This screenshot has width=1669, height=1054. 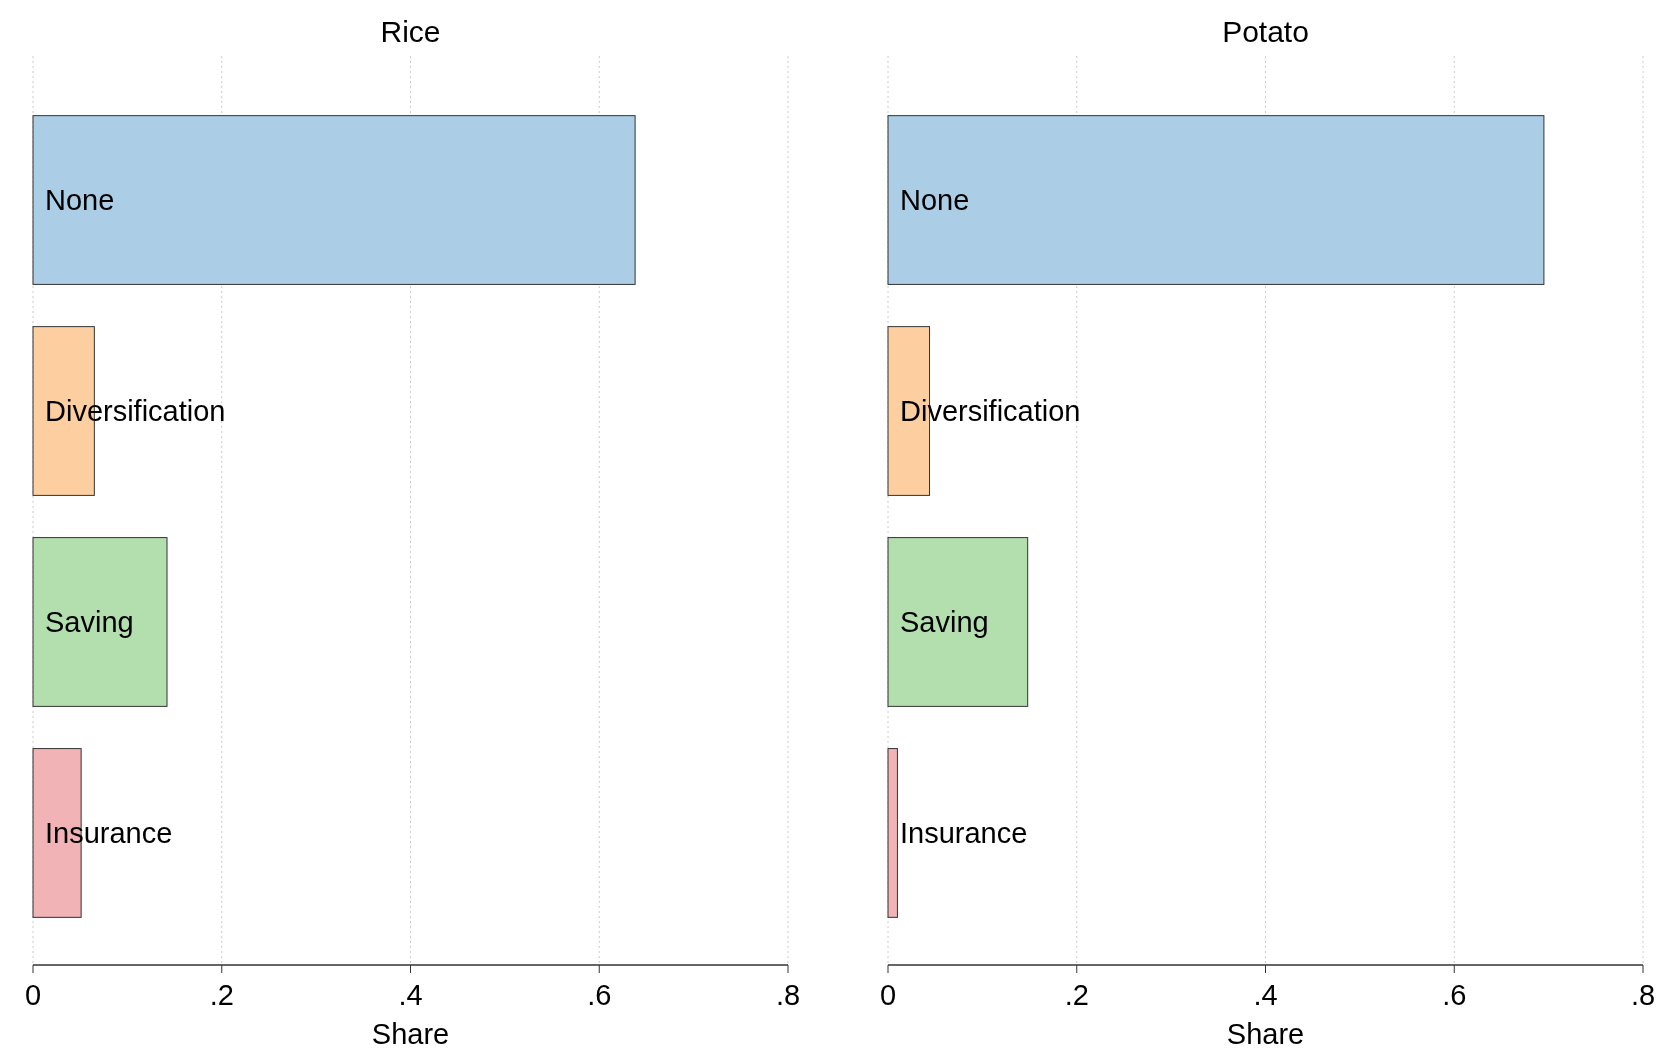 What do you see at coordinates (410, 31) in the screenshot?
I see `chart-title: Rice` at bounding box center [410, 31].